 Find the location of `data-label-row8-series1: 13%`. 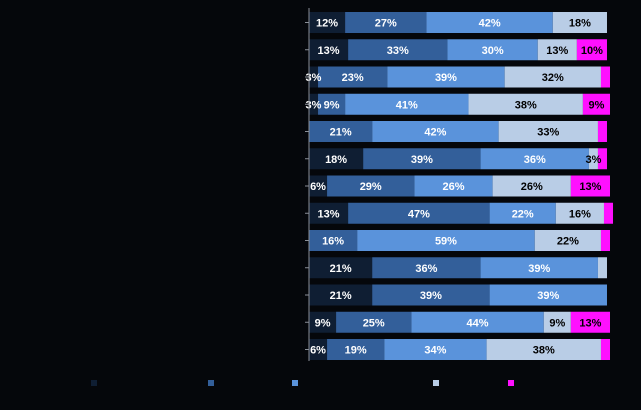

data-label-row8-series1: 13% is located at coordinates (329, 214).